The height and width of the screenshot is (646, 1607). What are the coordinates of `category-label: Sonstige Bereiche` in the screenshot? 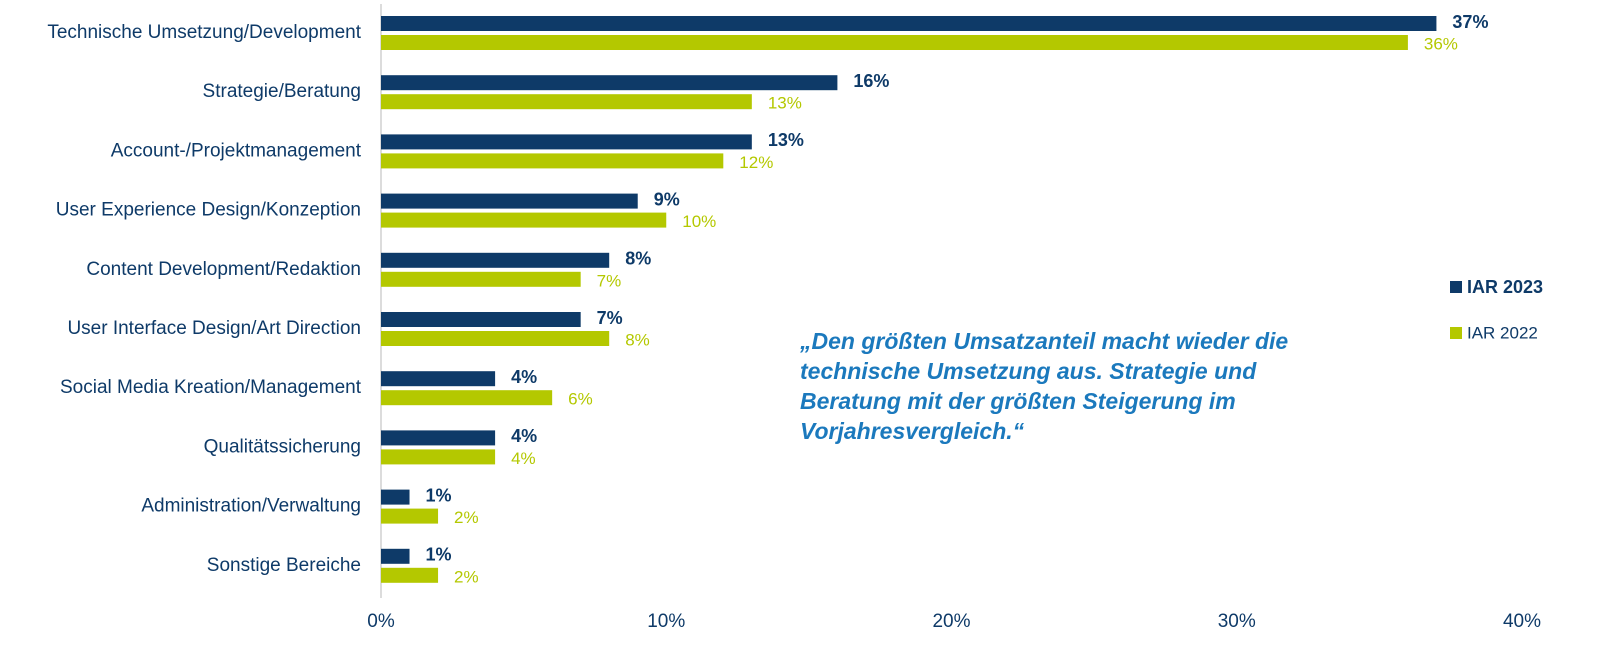 It's located at (284, 565).